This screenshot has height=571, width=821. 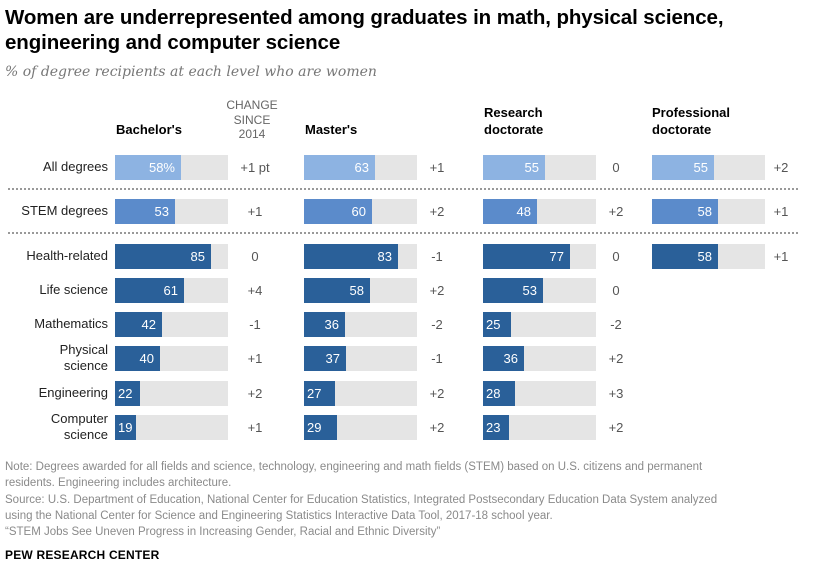 What do you see at coordinates (171, 256) in the screenshot?
I see `bar-track: 85` at bounding box center [171, 256].